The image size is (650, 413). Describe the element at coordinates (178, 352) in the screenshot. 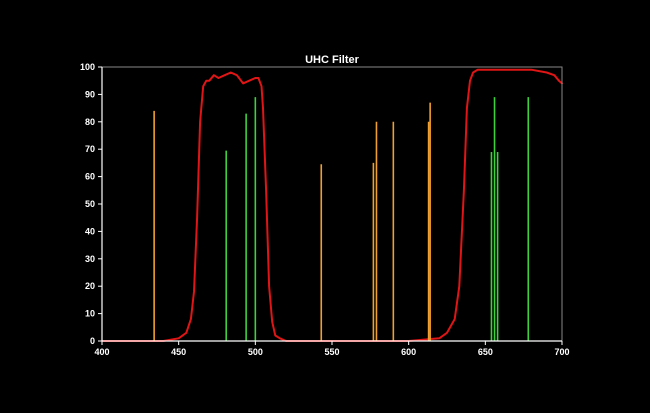

I see `x-tick-label: 450` at that location.